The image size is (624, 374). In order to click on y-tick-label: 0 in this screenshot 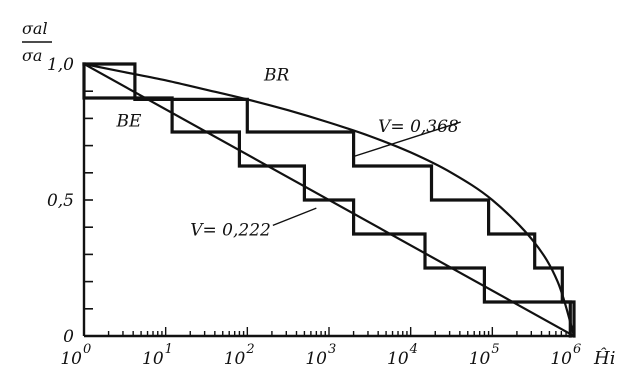, I will do `click(68, 337)`.